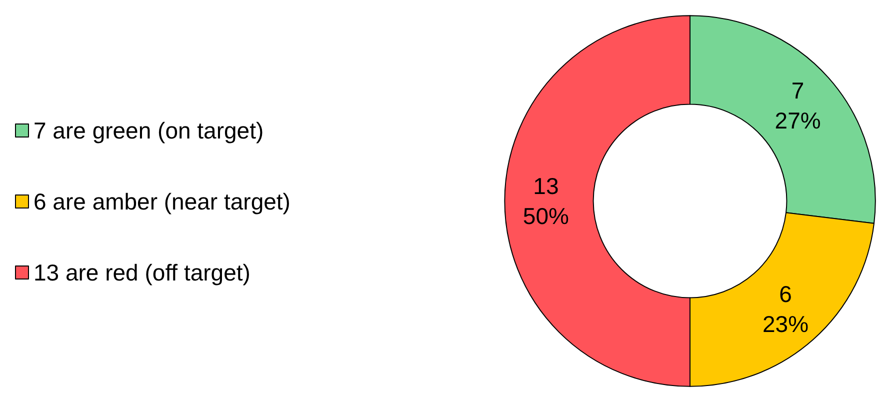  What do you see at coordinates (785, 308) in the screenshot?
I see `data-label: 6 23%` at bounding box center [785, 308].